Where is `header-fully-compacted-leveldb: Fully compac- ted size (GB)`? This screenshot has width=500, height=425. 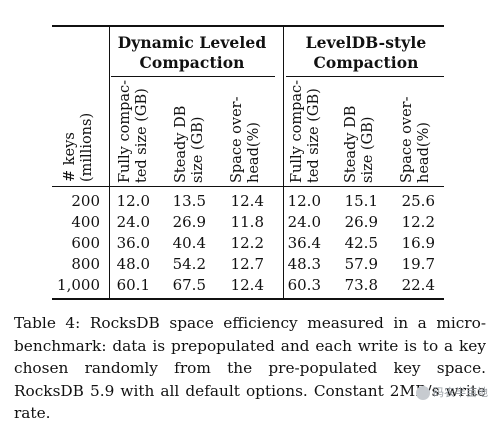
header-fully-compacted-leveldb: Fully compac- ted size (GB) is located at coordinates (306, 131).